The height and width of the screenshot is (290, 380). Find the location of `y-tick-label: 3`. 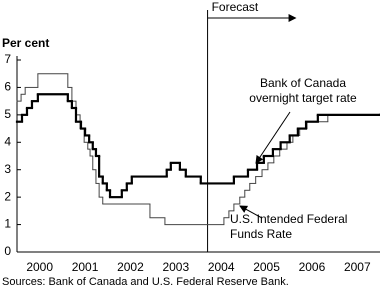

y-tick-label: 3 is located at coordinates (7, 169).